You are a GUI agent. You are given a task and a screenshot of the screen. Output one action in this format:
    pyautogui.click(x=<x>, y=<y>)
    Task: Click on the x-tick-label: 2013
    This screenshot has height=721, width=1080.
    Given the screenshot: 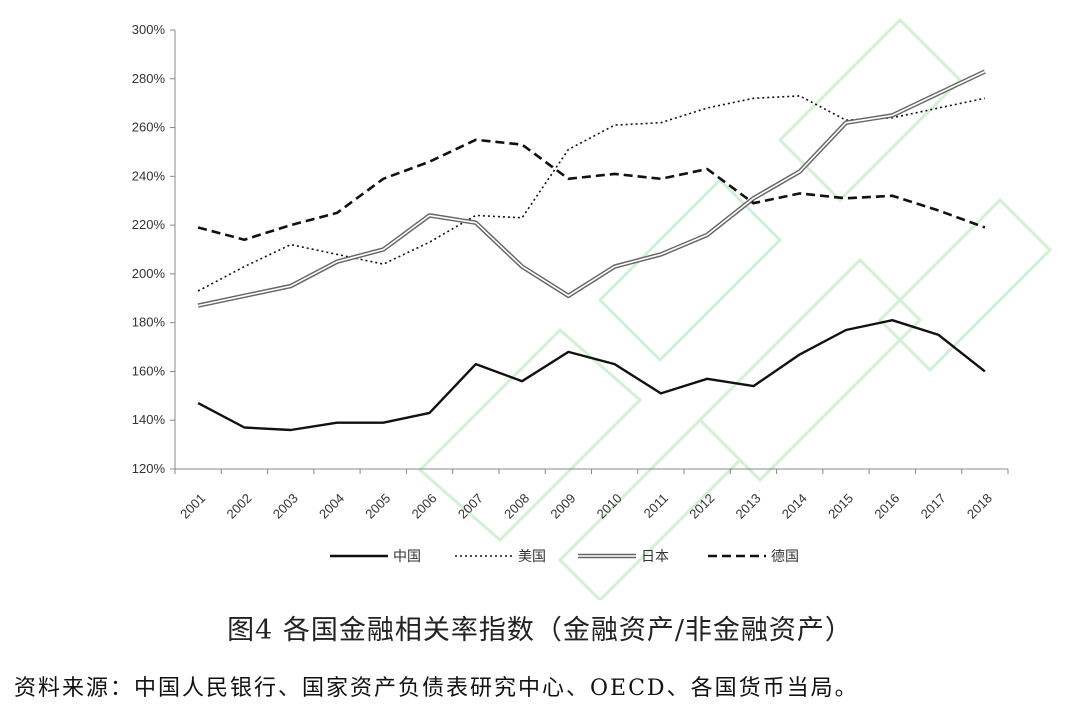 What is the action you would take?
    pyautogui.click(x=748, y=506)
    